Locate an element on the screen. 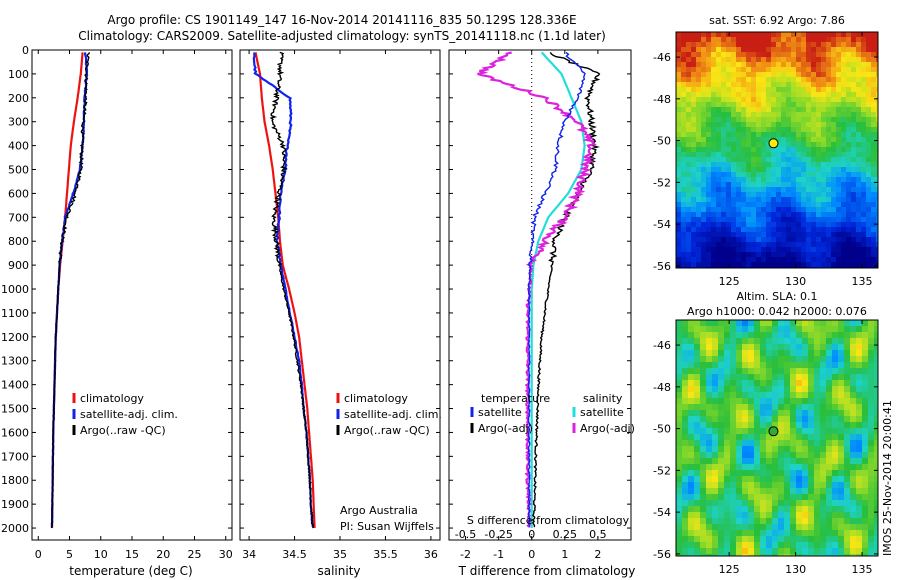  sla-map-frame is located at coordinates (777, 438).